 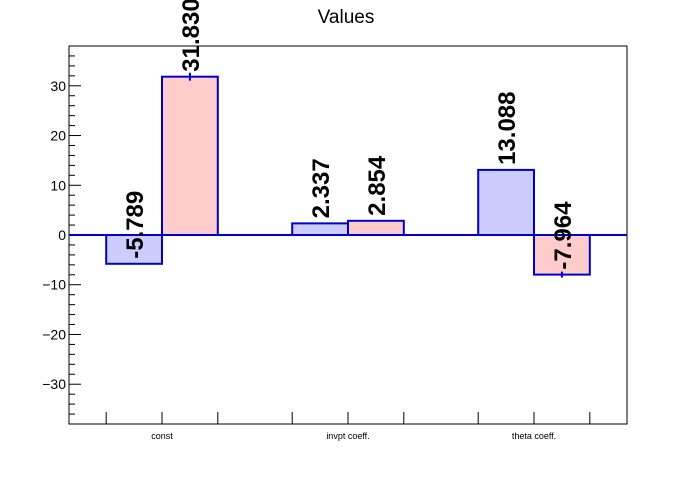 What do you see at coordinates (348, 426) in the screenshot?
I see `x-axis: const invpt coeff. theta coeff.` at bounding box center [348, 426].